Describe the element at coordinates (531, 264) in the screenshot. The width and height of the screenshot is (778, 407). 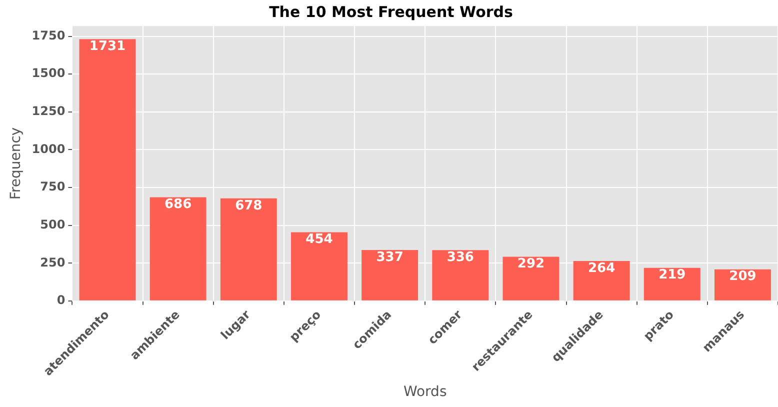
I see `data-label: 292` at that location.